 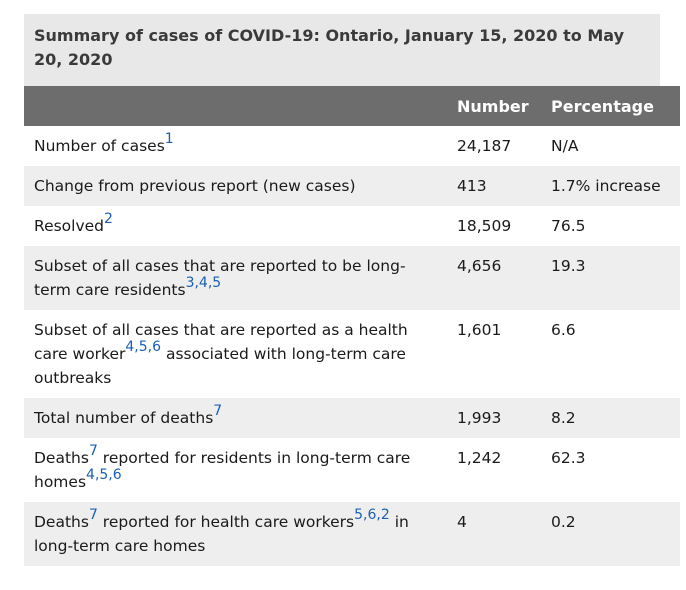 I want to click on table-row: Total number of deaths7 1,993 8.2, so click(x=352, y=418).